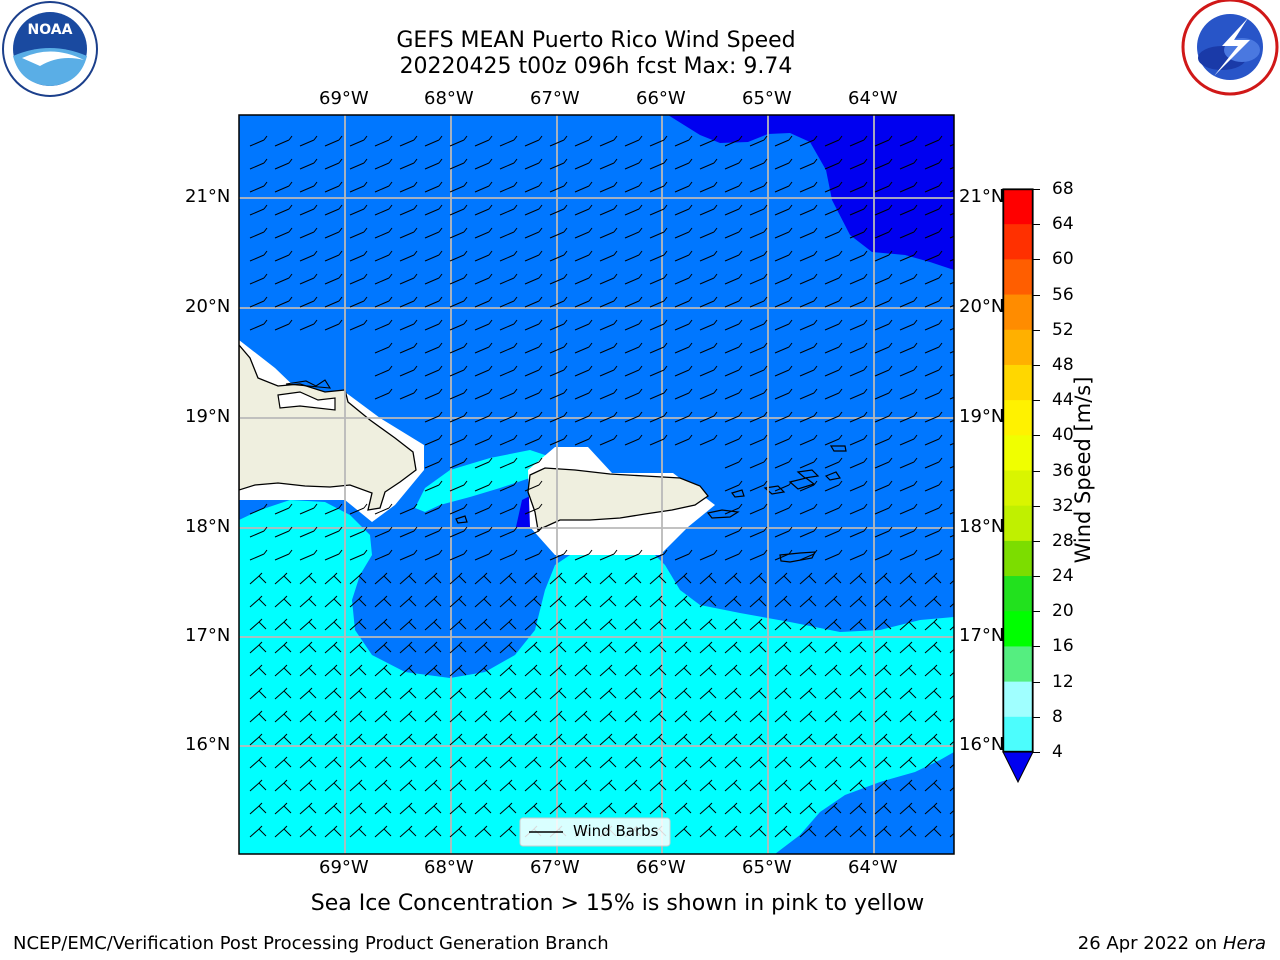 The height and width of the screenshot is (960, 1280). I want to click on colorbar-tick-label: 40, so click(1063, 435).